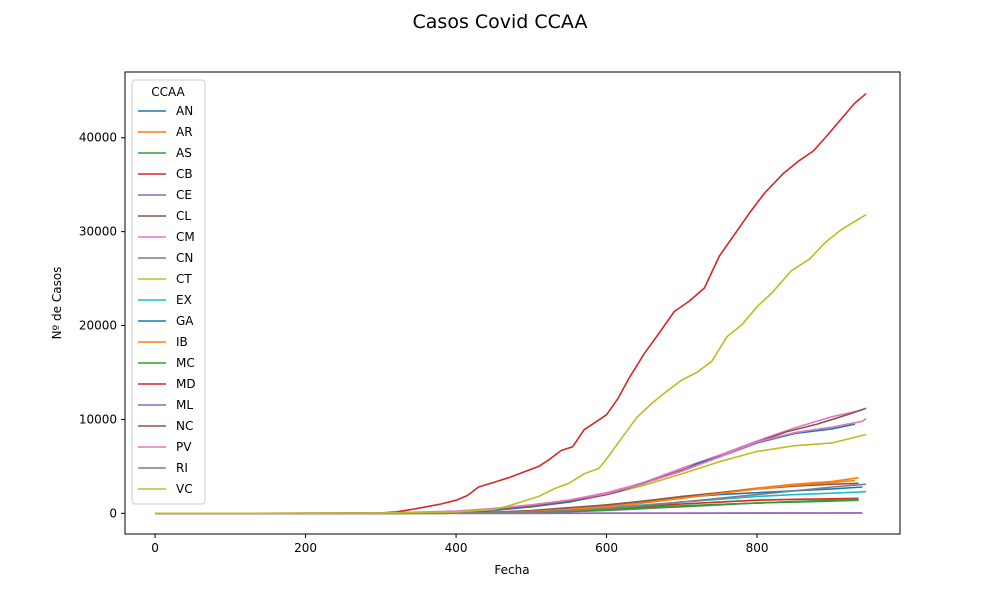 The image size is (1000, 604). I want to click on series-line-pv, so click(510, 466).